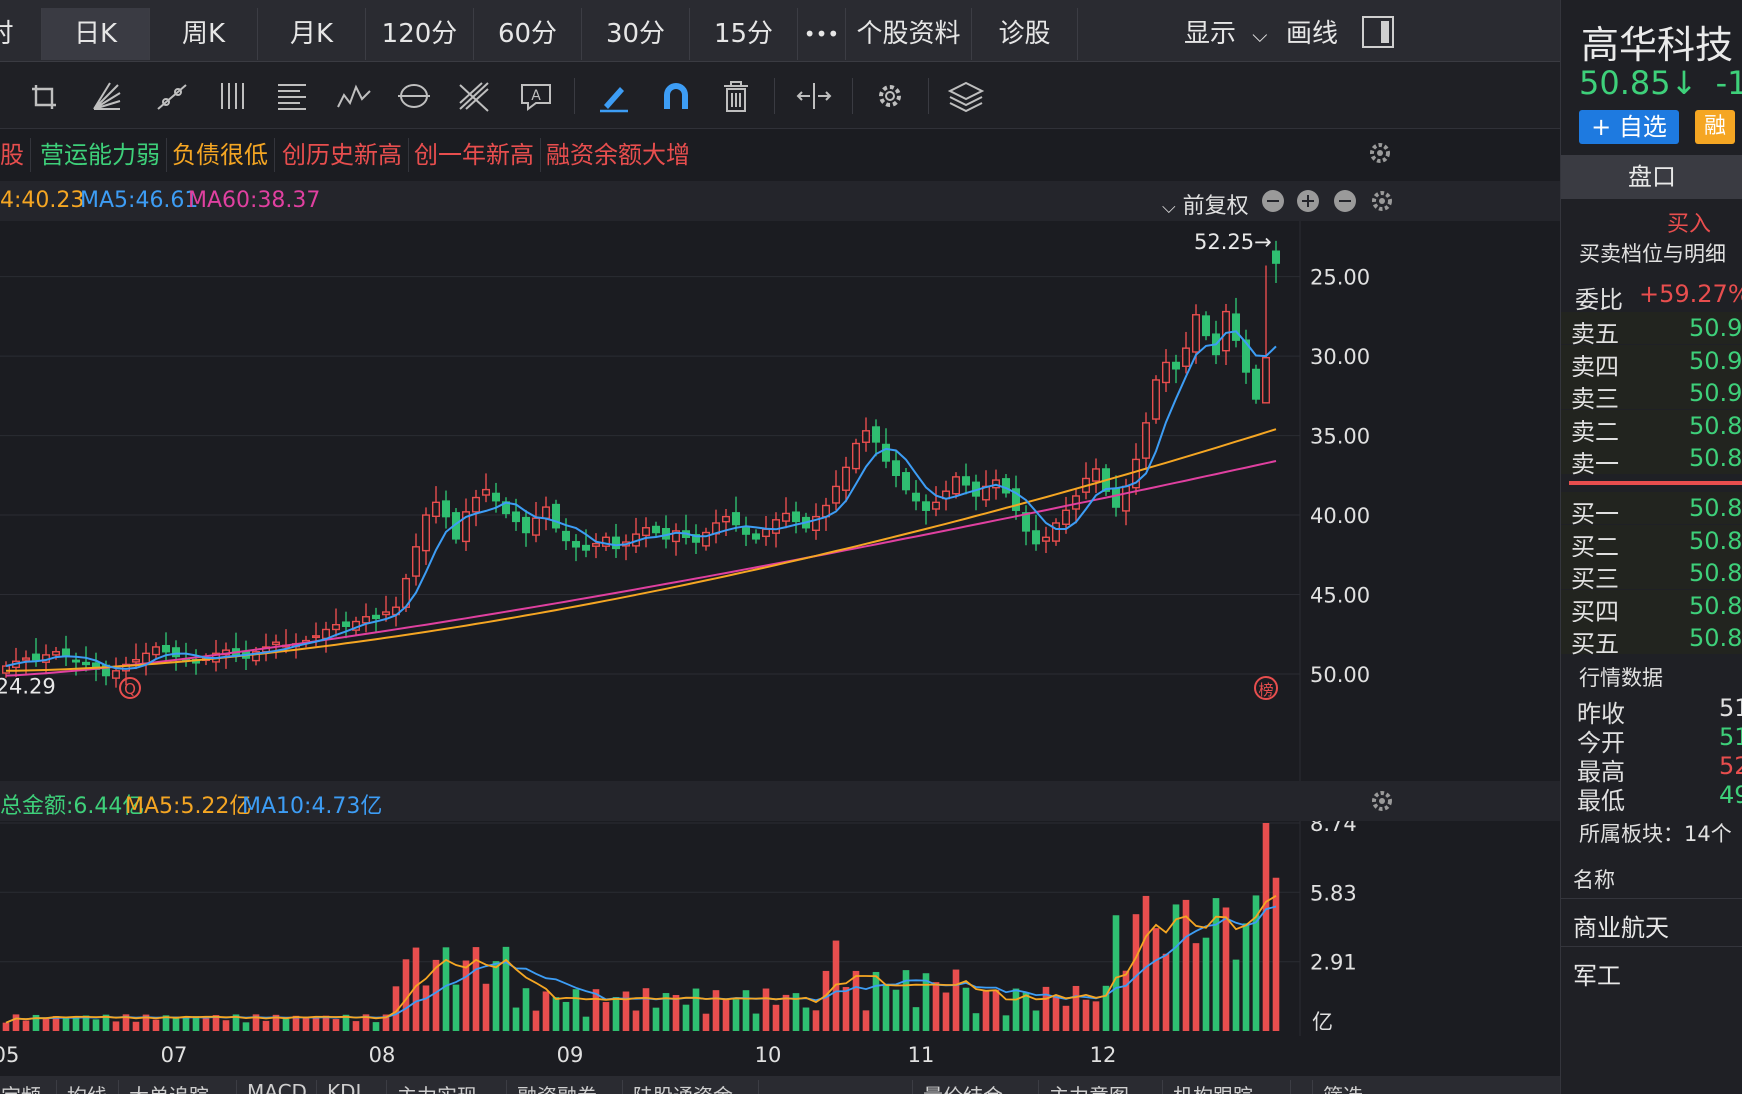  Describe the element at coordinates (474, 155) in the screenshot. I see `stock-tag: 创一年新高` at that location.